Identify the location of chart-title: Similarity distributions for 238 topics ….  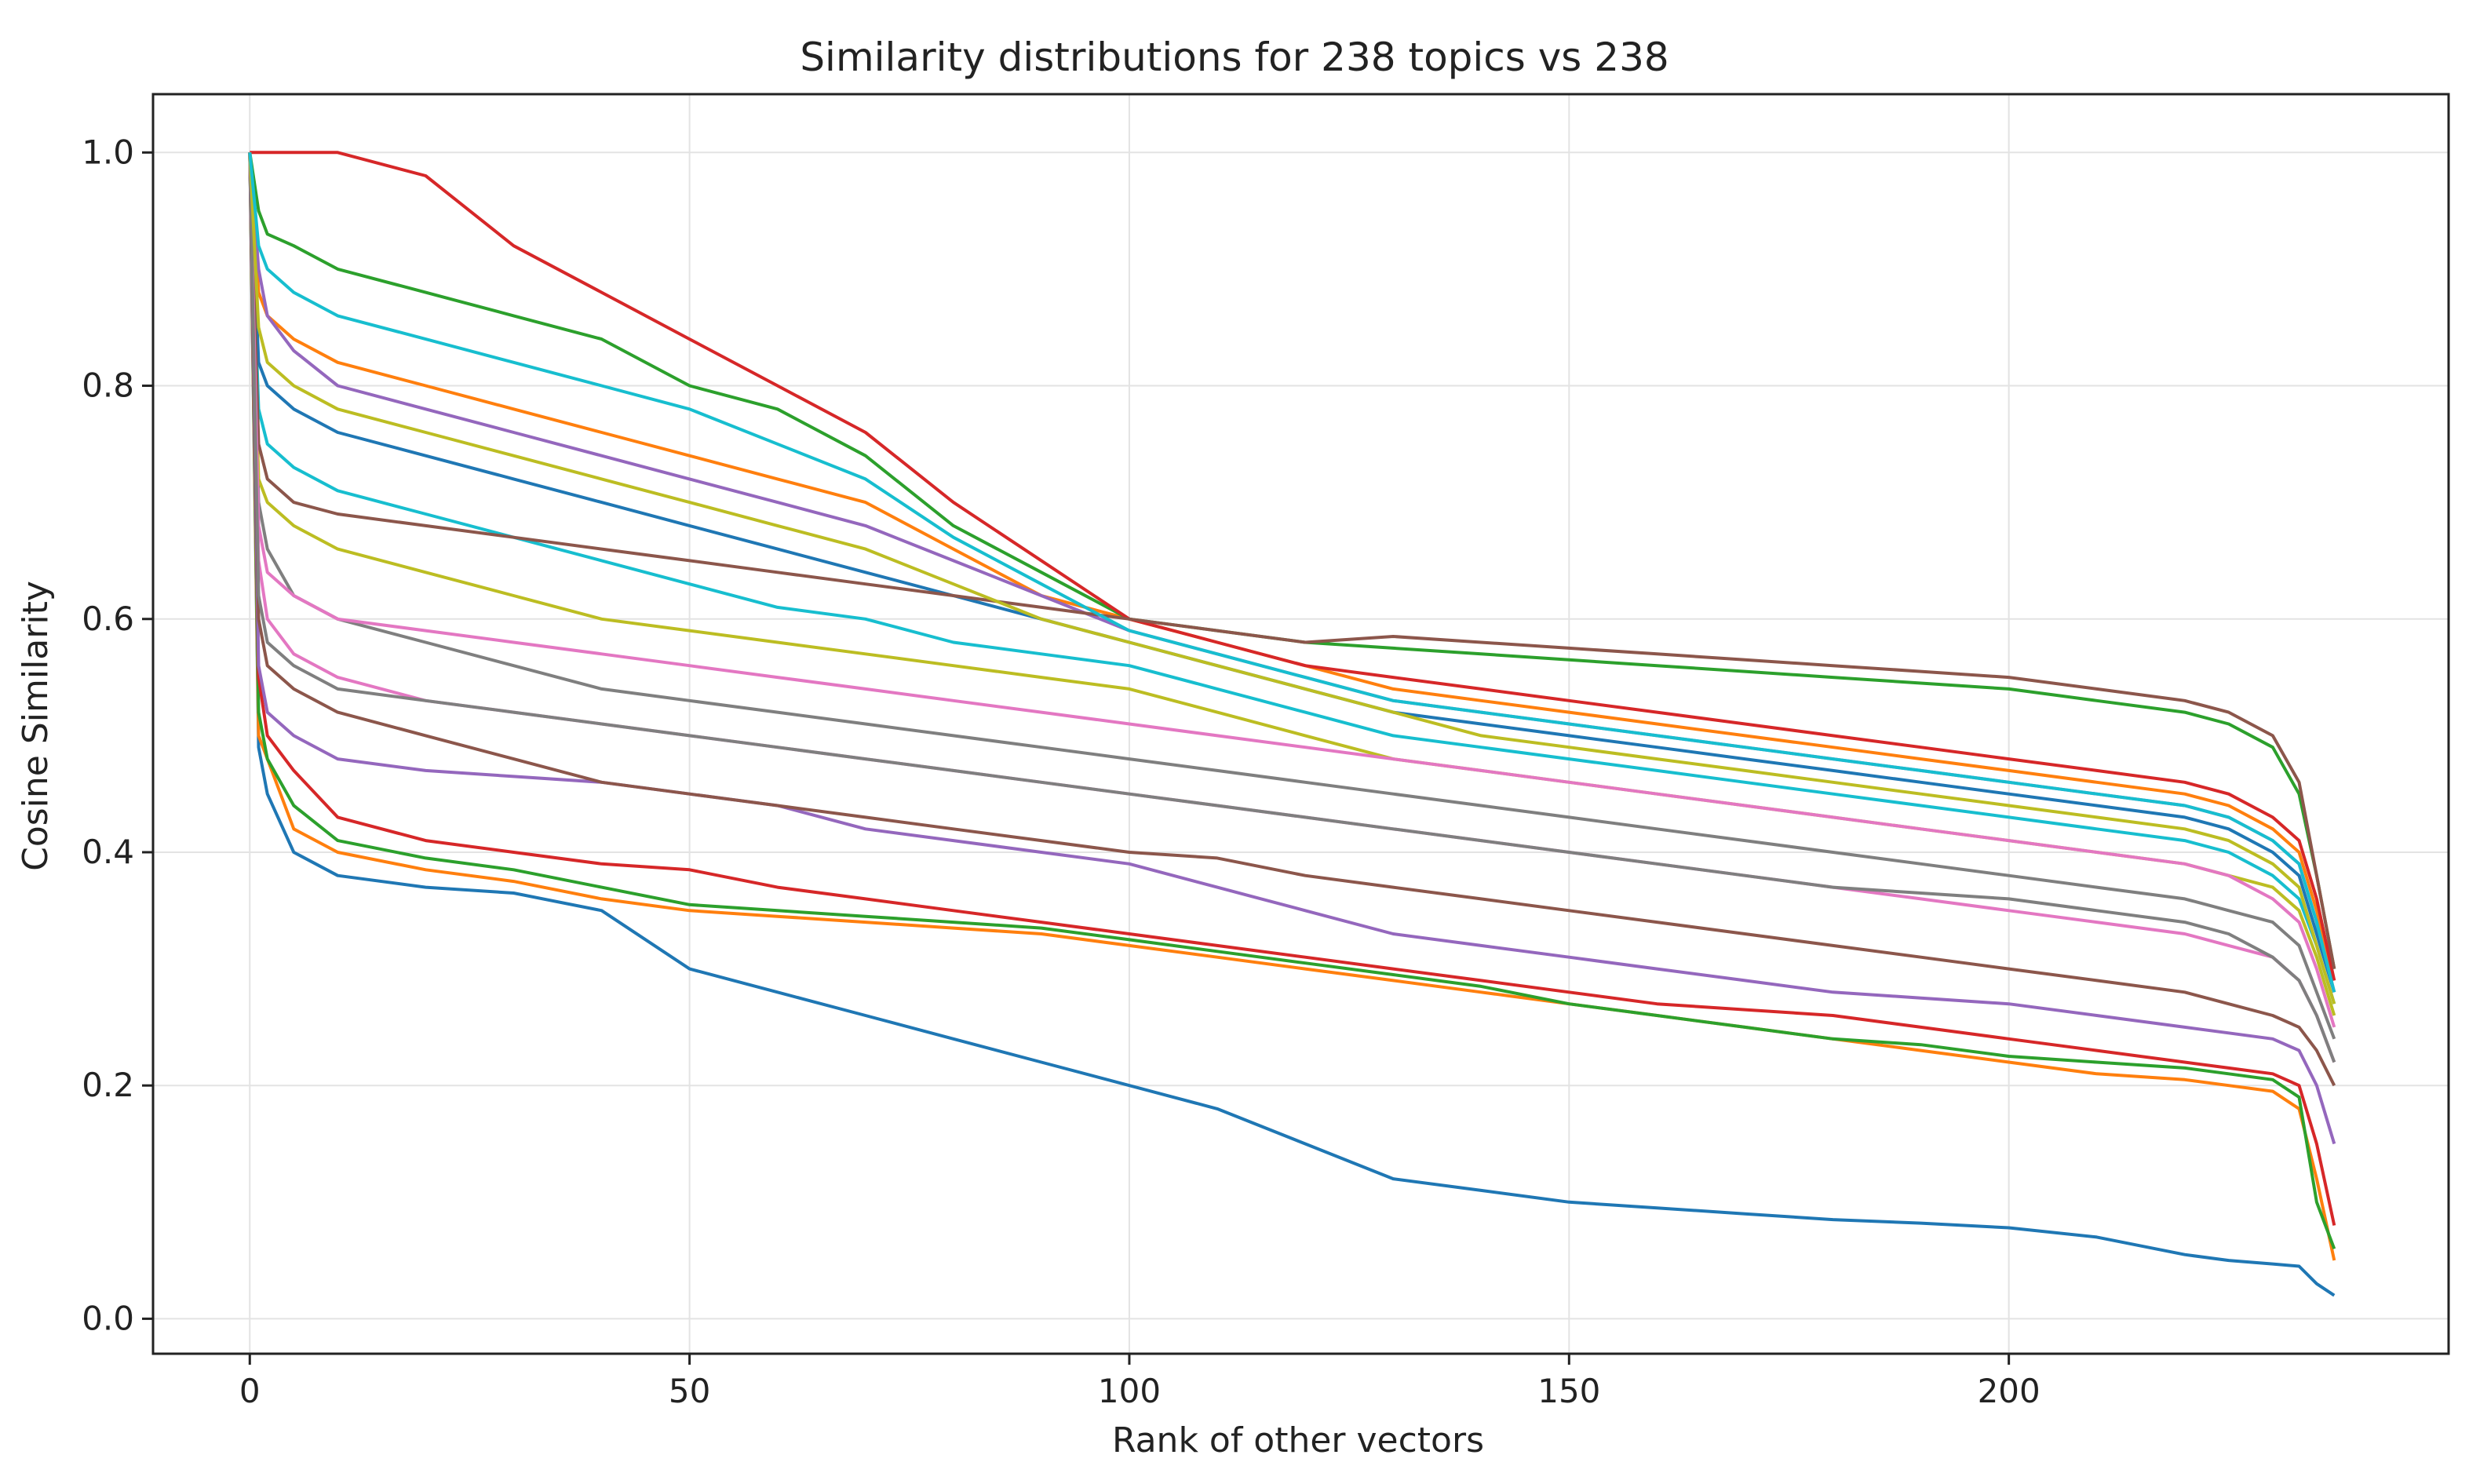
(1234, 57).